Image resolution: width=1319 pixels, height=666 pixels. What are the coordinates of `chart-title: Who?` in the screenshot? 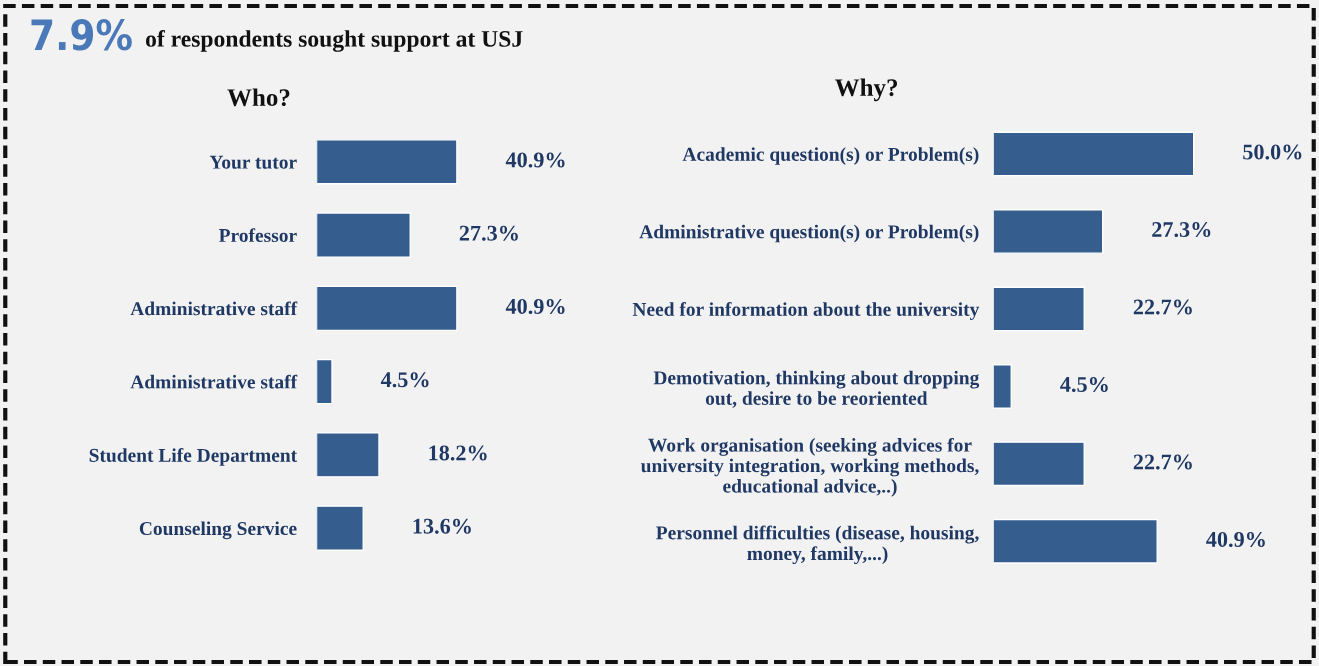 It's located at (258, 97).